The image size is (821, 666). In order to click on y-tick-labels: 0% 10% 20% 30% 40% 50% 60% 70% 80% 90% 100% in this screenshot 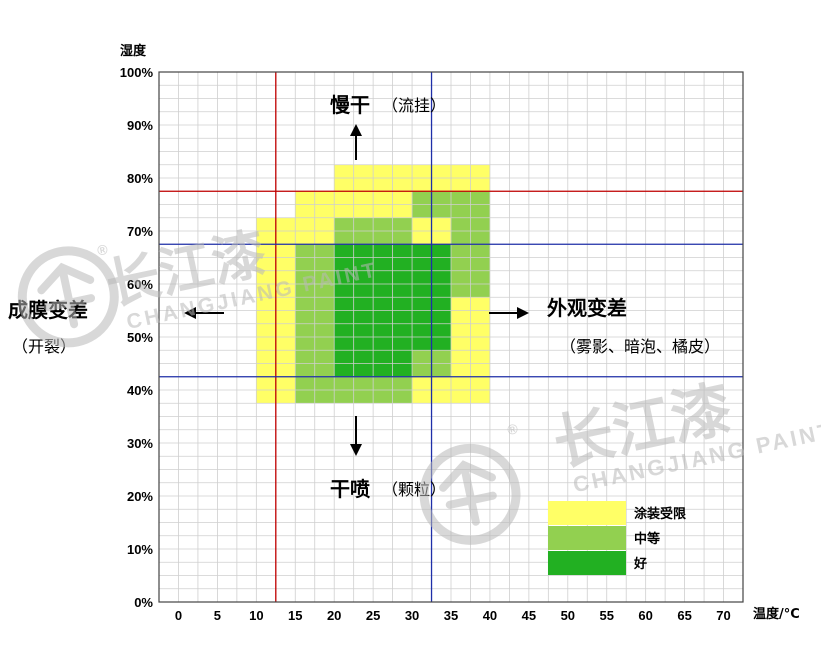, I will do `click(137, 337)`.